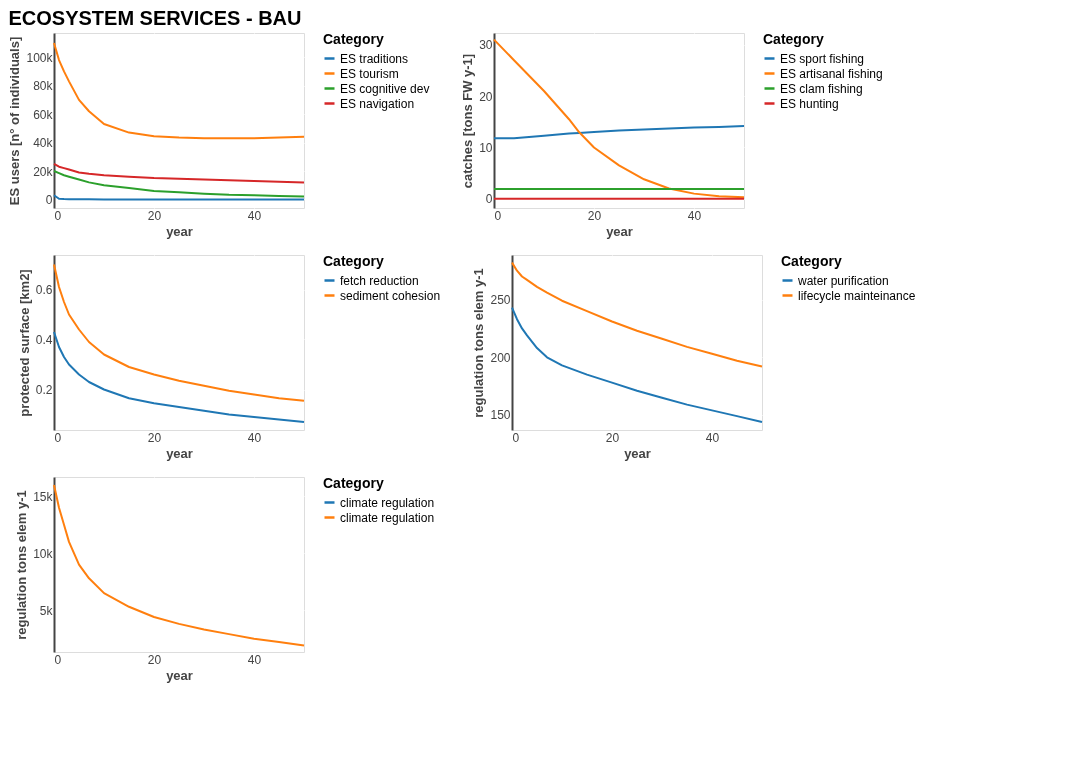  What do you see at coordinates (43, 114) in the screenshot?
I see `y-tick-label: 60k` at bounding box center [43, 114].